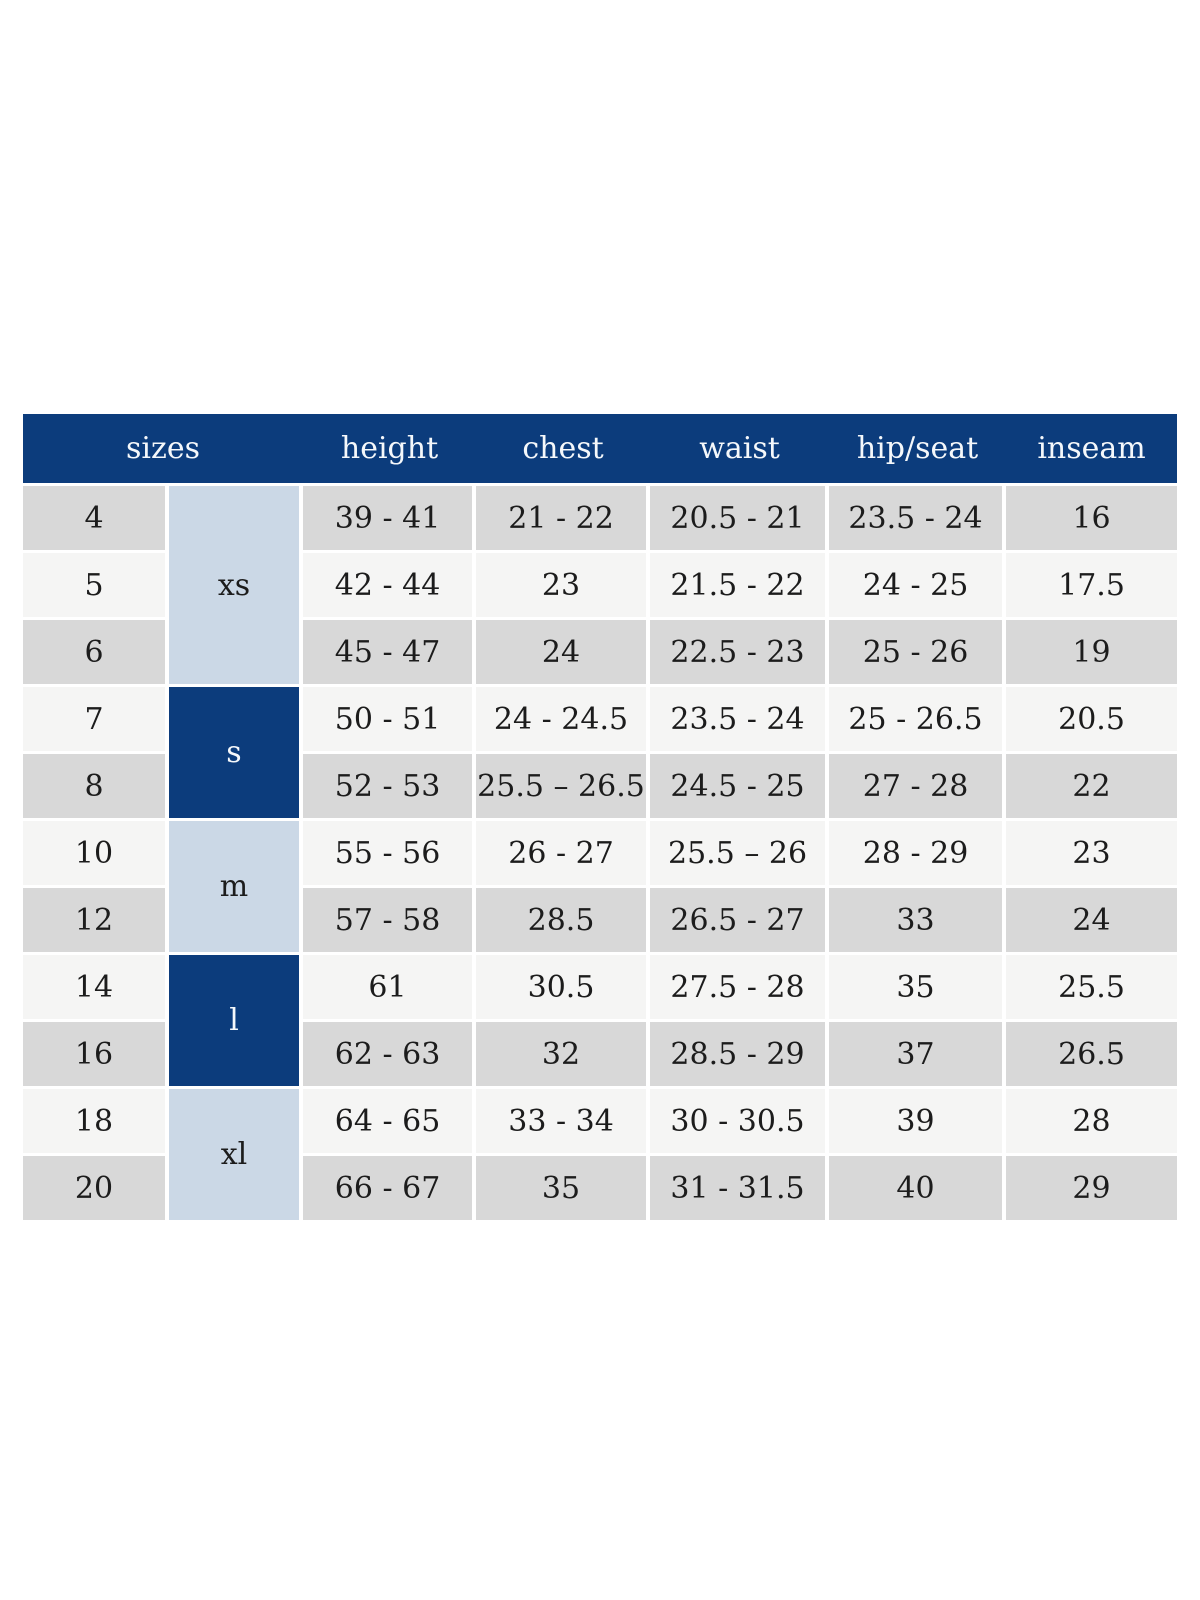 The image size is (1200, 1600). What do you see at coordinates (740, 1055) in the screenshot?
I see `waist-cell: 28.5 - 29` at bounding box center [740, 1055].